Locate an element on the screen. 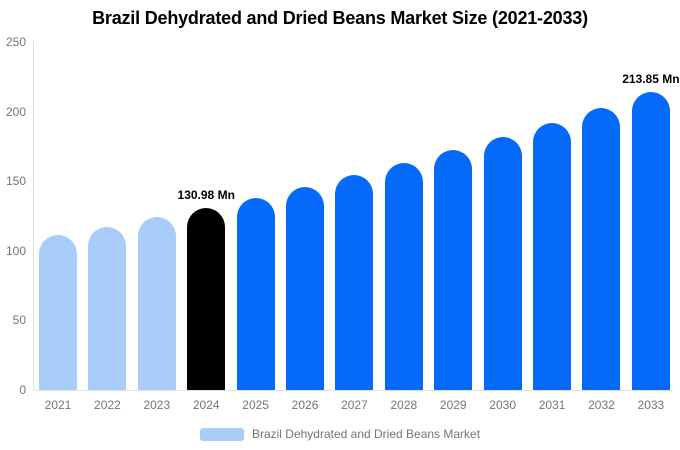 The width and height of the screenshot is (680, 450). bar-2032 is located at coordinates (601, 248).